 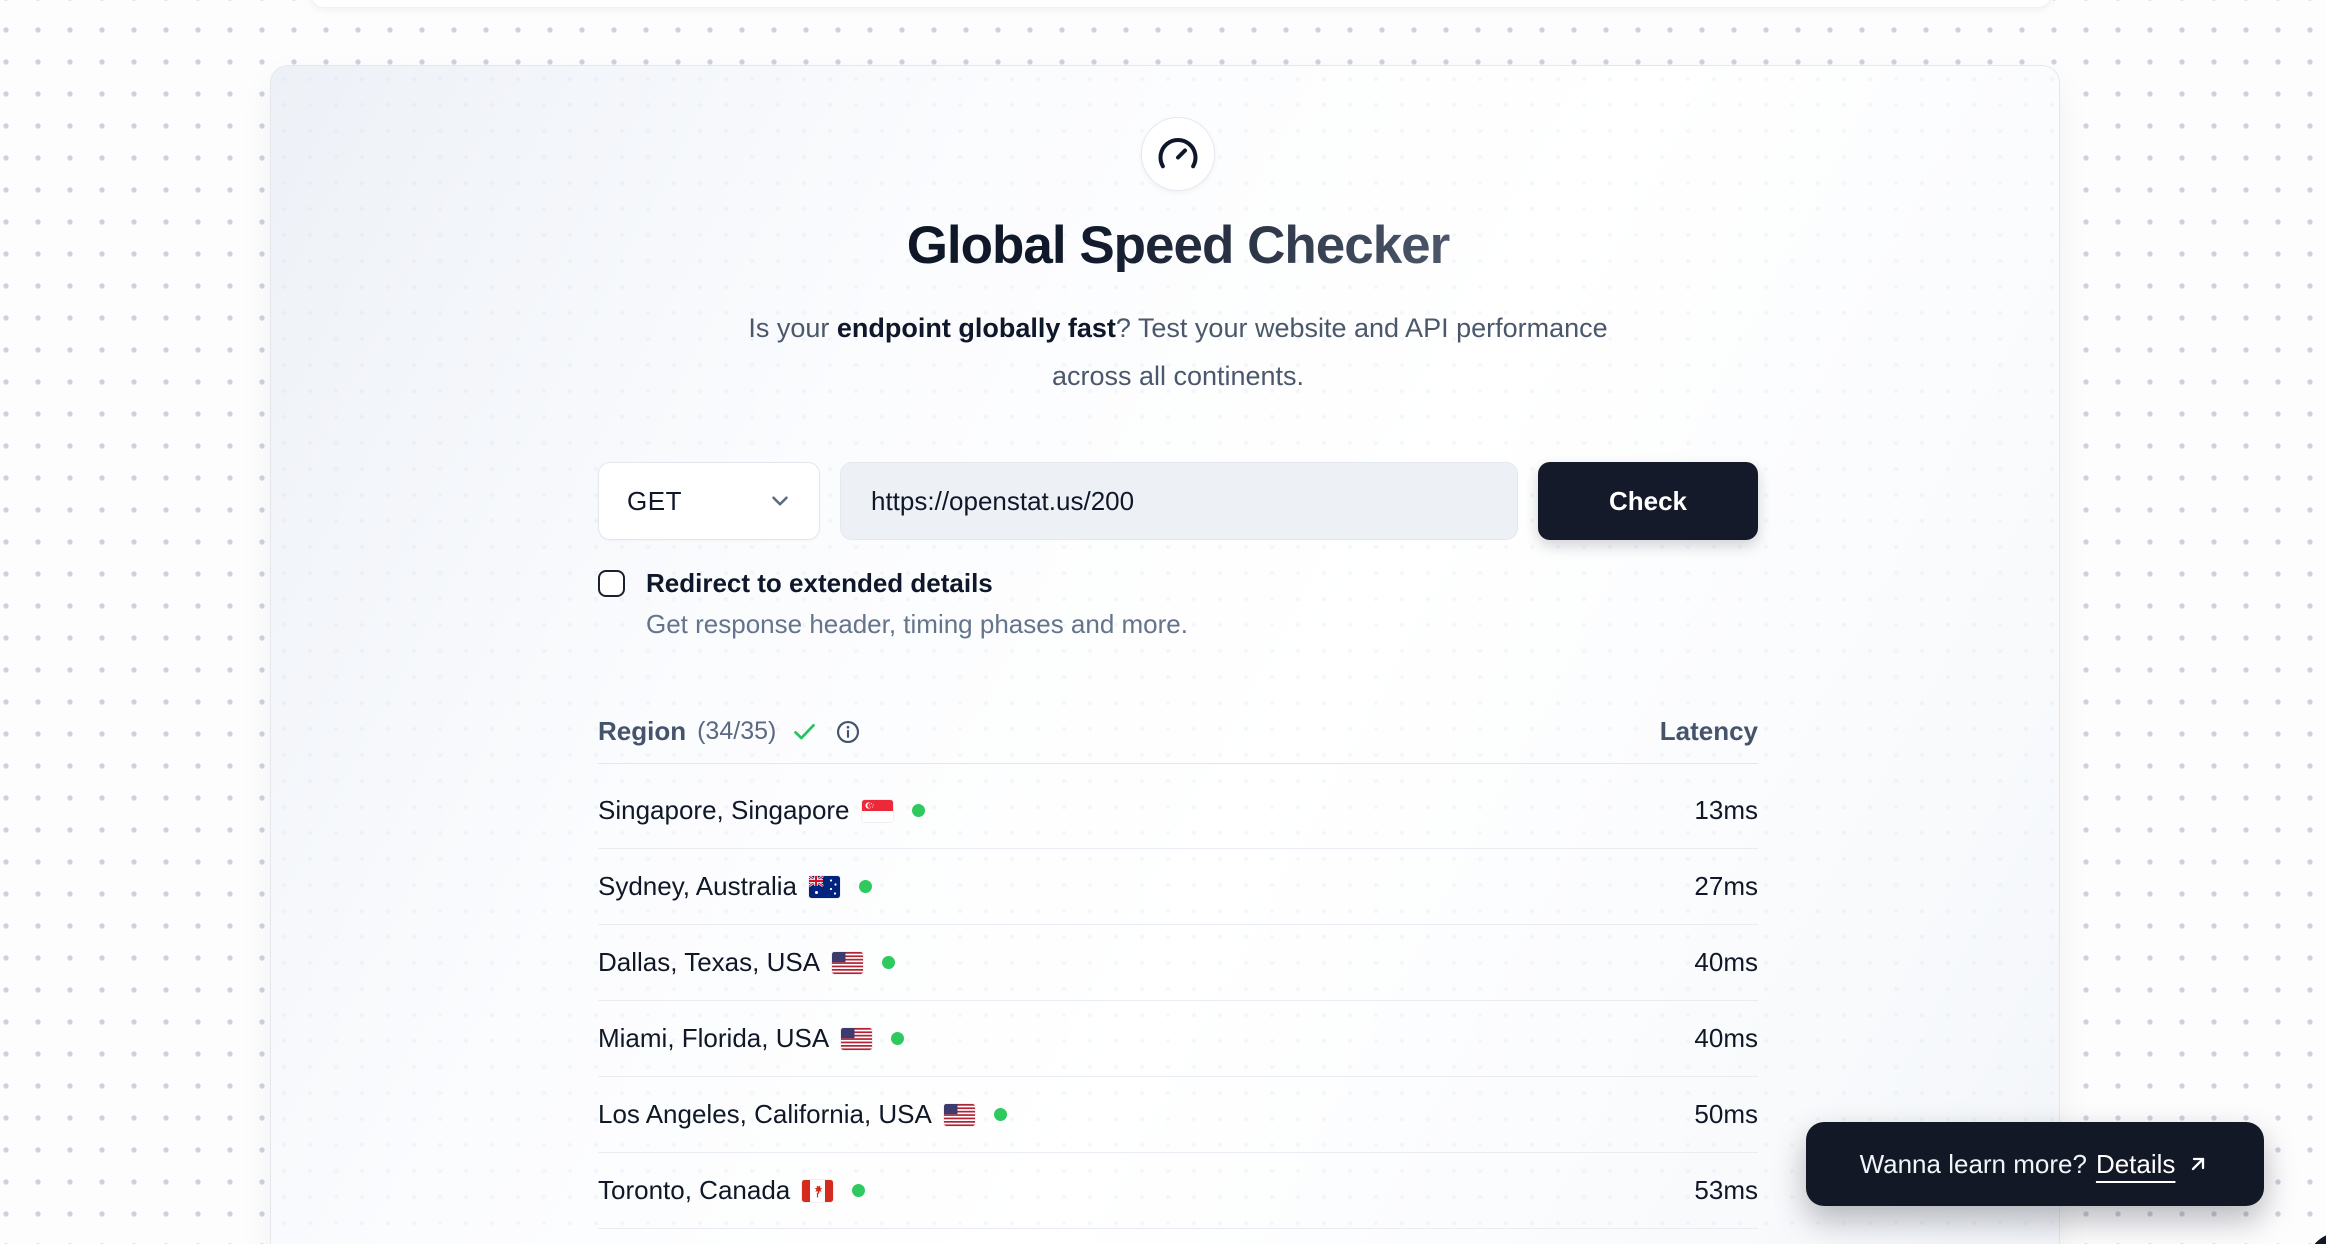 What do you see at coordinates (709, 962) in the screenshot?
I see `region-name: Dallas, Texas, USA` at bounding box center [709, 962].